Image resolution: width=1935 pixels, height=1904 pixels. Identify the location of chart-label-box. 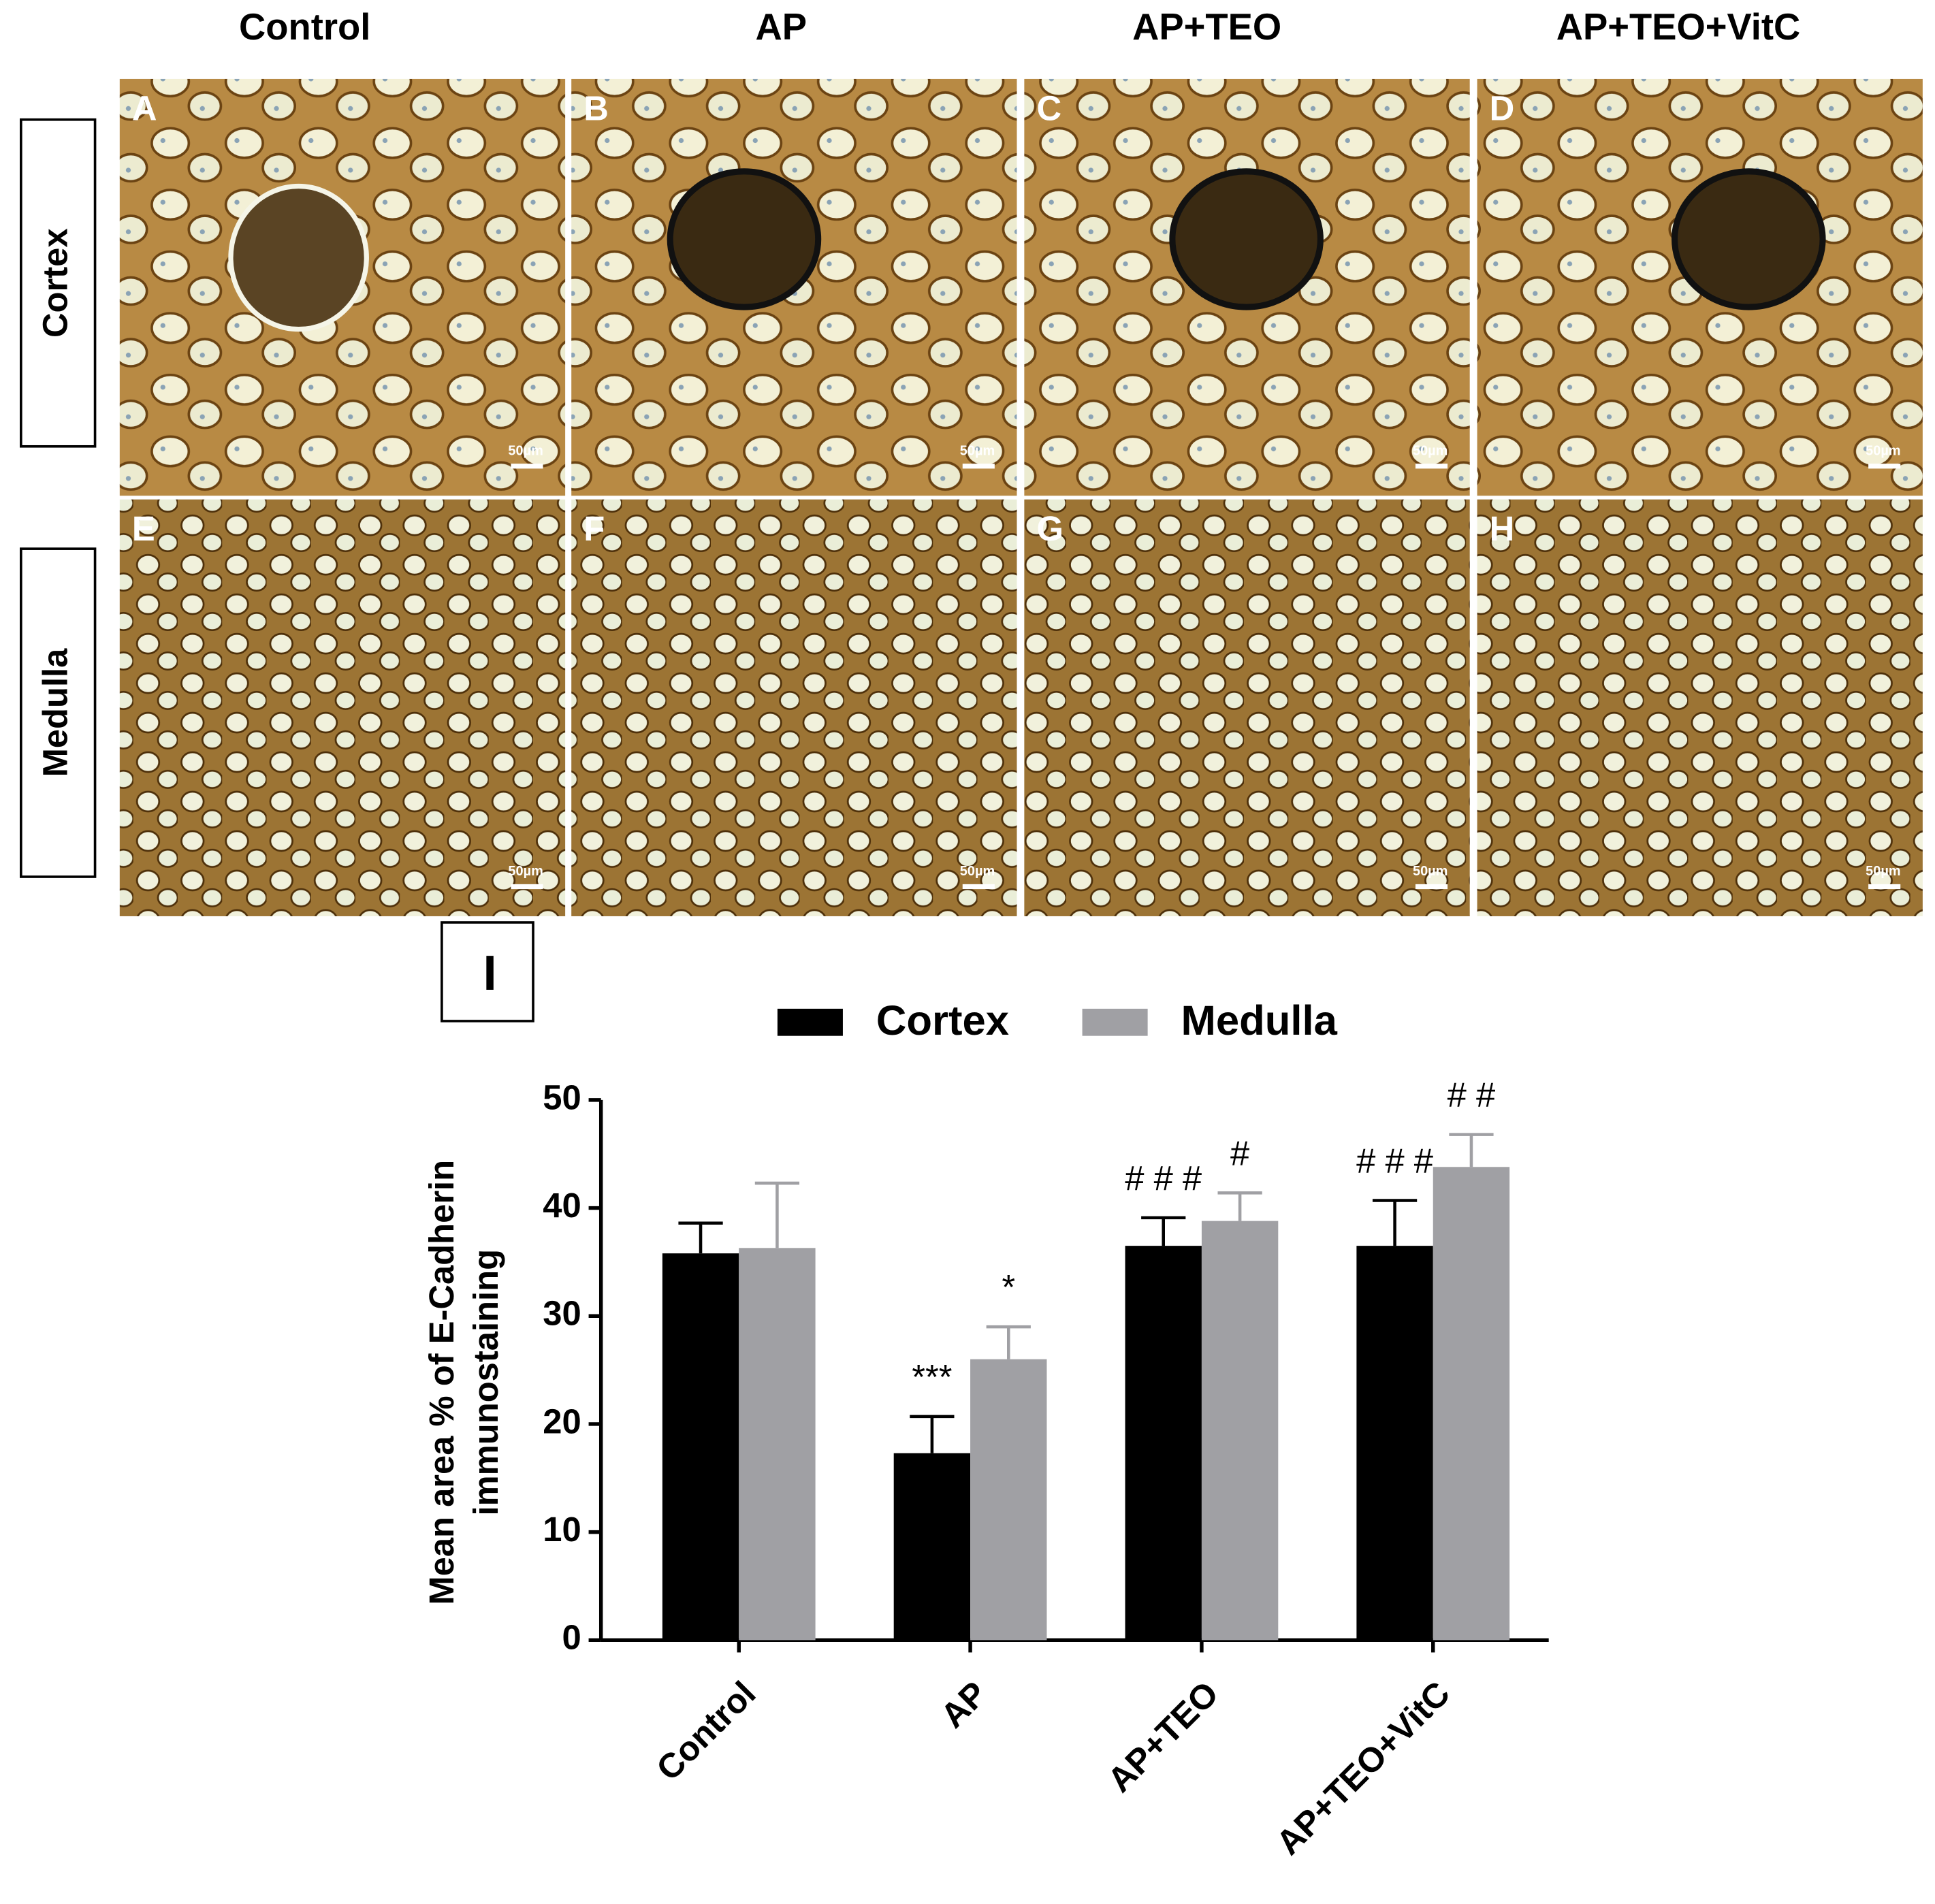
(487, 972).